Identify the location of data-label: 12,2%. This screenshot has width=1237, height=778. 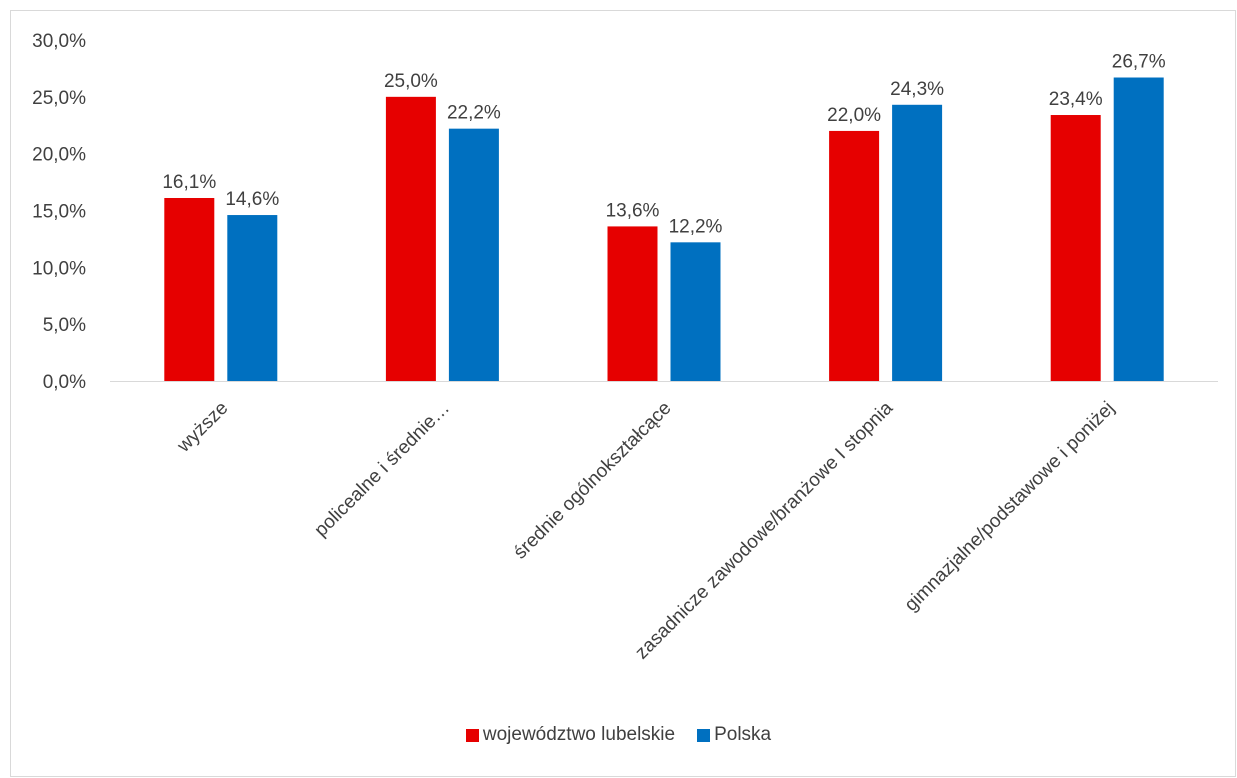
(696, 226).